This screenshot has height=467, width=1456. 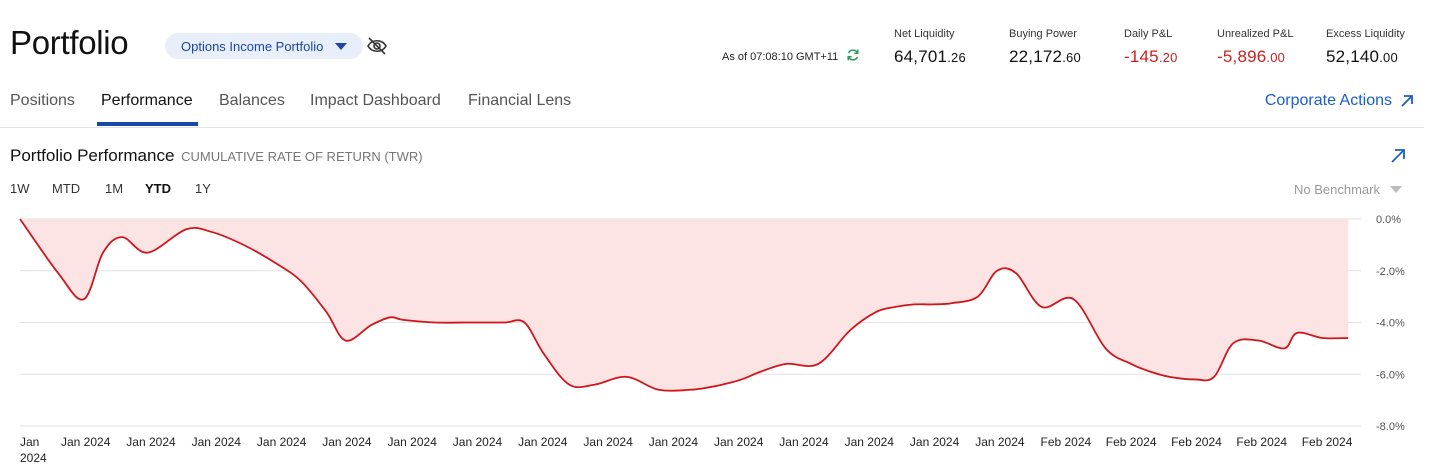 I want to click on metric-daily-pnl: Daily P&L -145.20, so click(x=1151, y=47).